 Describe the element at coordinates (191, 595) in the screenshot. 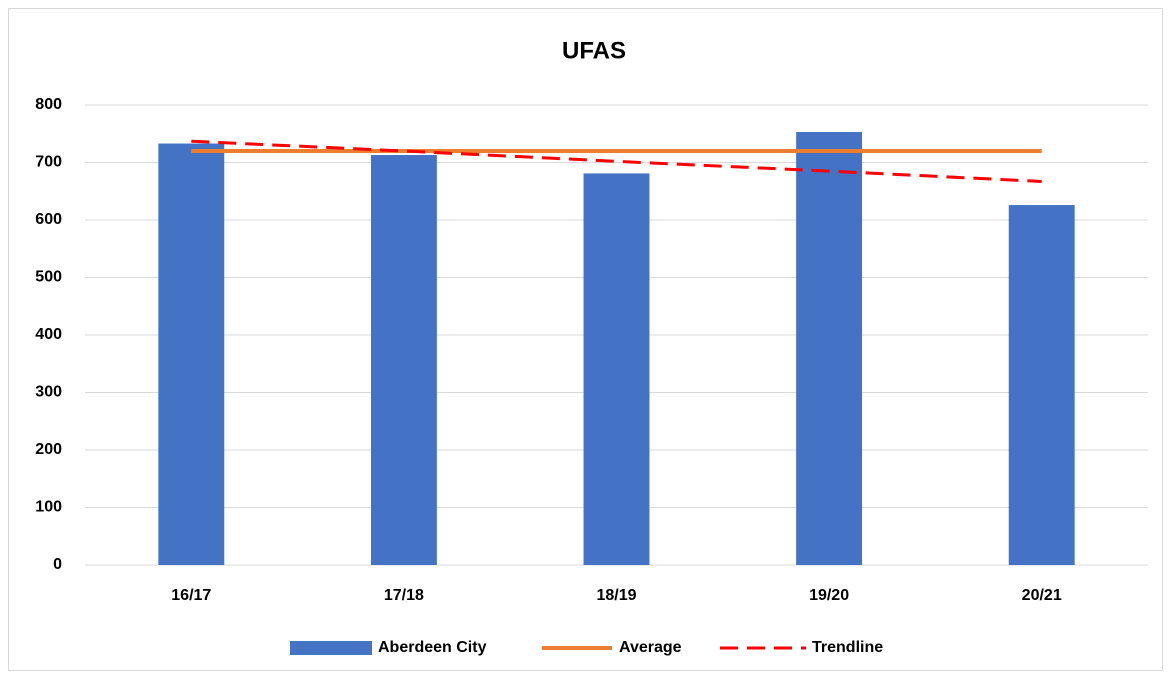

I see `x-tick-label: 16/17` at that location.